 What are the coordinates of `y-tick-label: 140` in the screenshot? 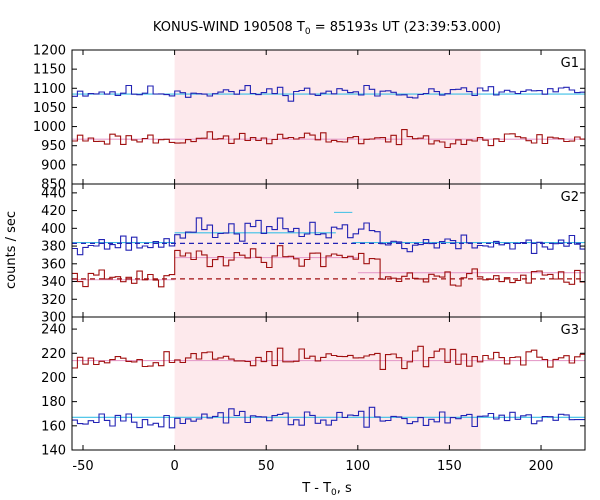 It's located at (53, 451).